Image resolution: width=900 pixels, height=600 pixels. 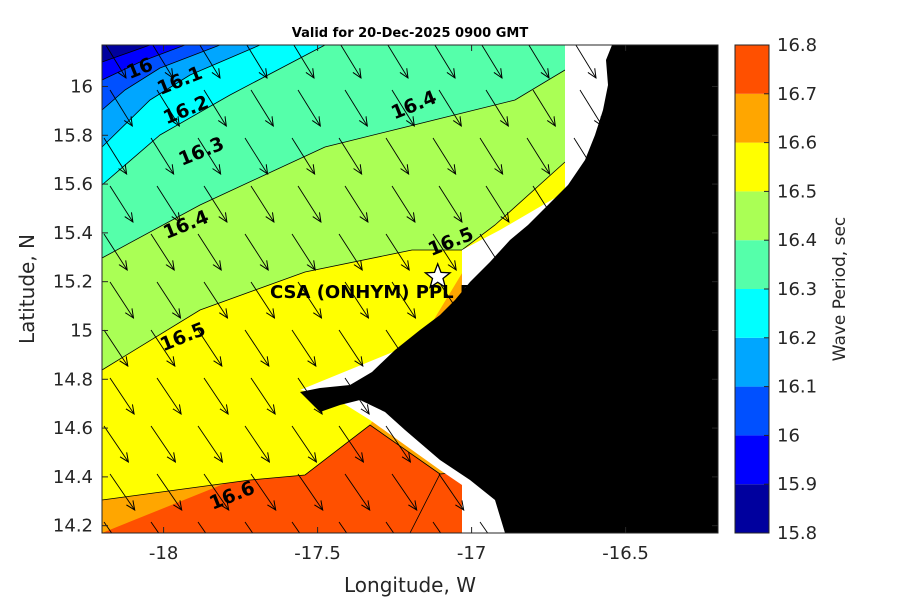 I want to click on colorbar-tick-label: 16, so click(x=788, y=435).